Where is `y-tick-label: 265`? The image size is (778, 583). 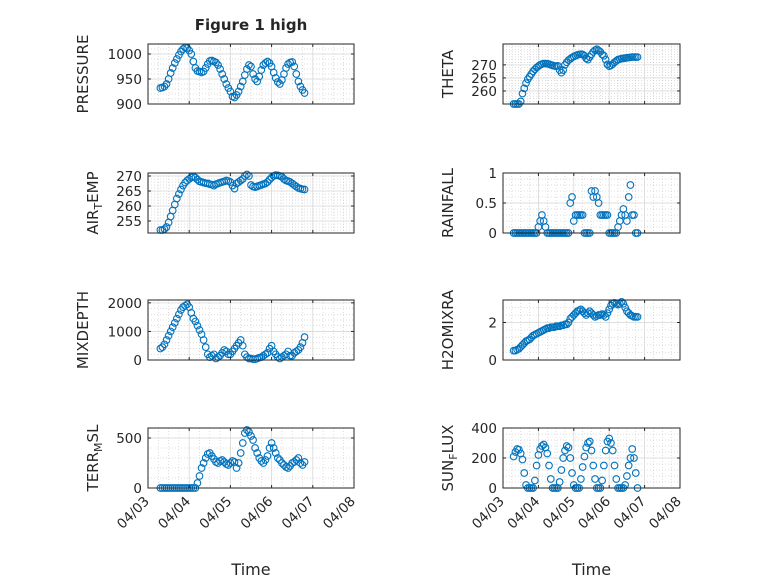 y-tick-label: 265 is located at coordinates (129, 192).